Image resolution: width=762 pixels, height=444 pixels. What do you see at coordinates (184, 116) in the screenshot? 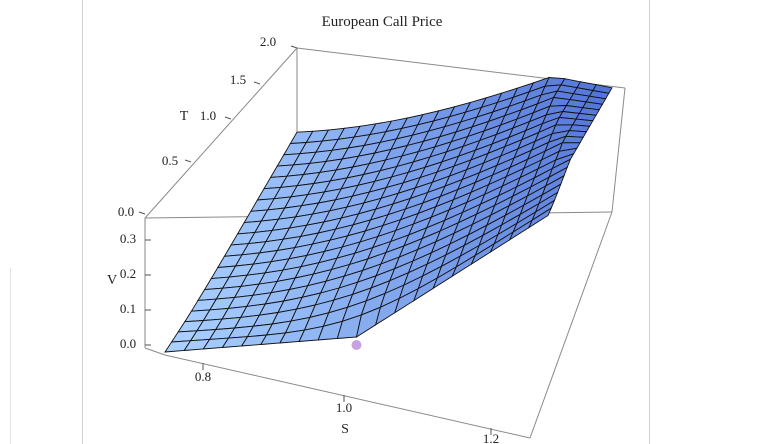
I see `t-axis-label: T` at bounding box center [184, 116].